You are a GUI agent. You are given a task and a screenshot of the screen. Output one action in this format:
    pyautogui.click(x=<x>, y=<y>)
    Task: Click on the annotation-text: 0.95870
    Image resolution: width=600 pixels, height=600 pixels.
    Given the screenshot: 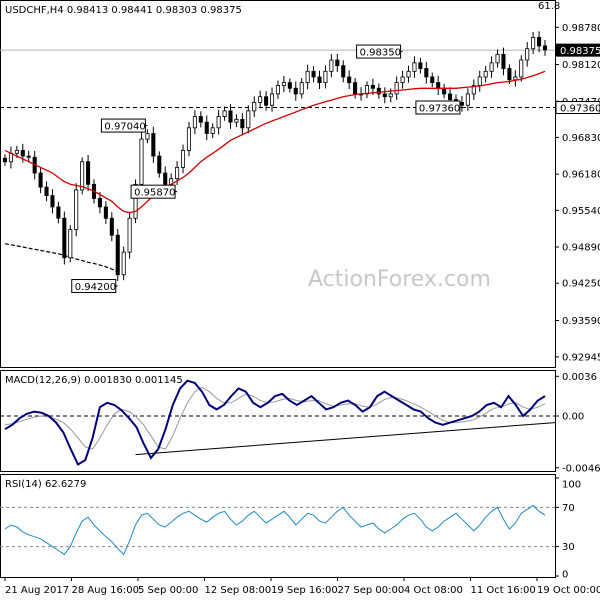 What is the action you would take?
    pyautogui.click(x=154, y=193)
    